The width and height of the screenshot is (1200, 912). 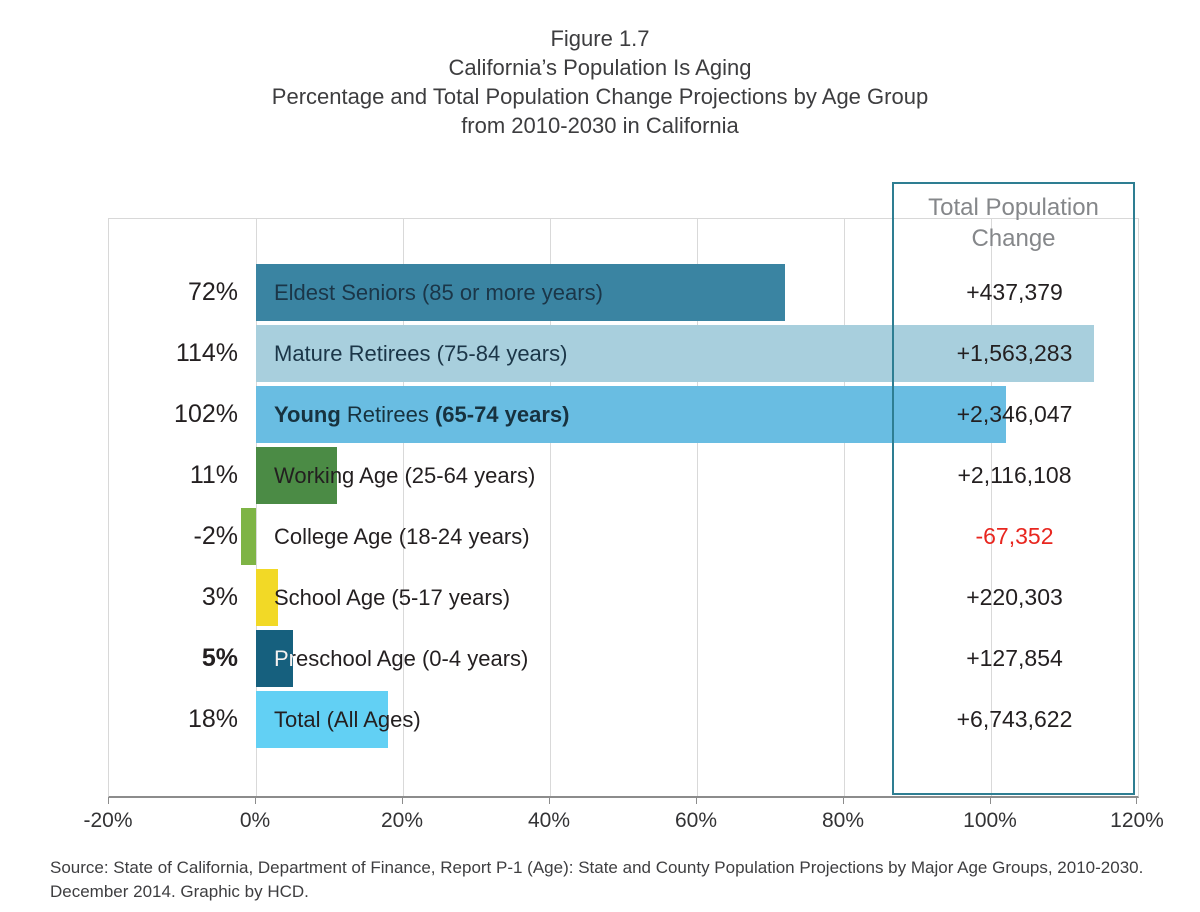 What do you see at coordinates (623, 536) in the screenshot?
I see `chart-row: -2% College Age (18-24 years) -67,352` at bounding box center [623, 536].